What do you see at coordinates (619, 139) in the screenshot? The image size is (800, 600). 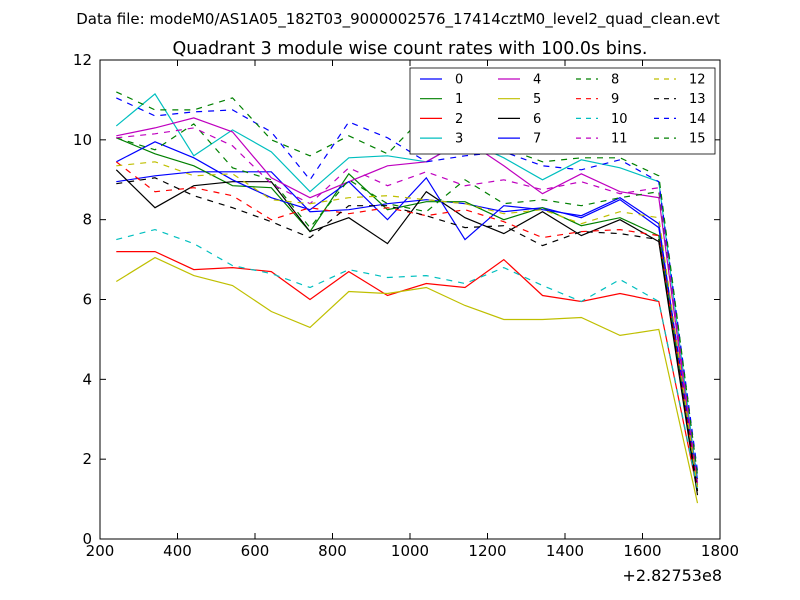 I see `legend-label-11: 11` at bounding box center [619, 139].